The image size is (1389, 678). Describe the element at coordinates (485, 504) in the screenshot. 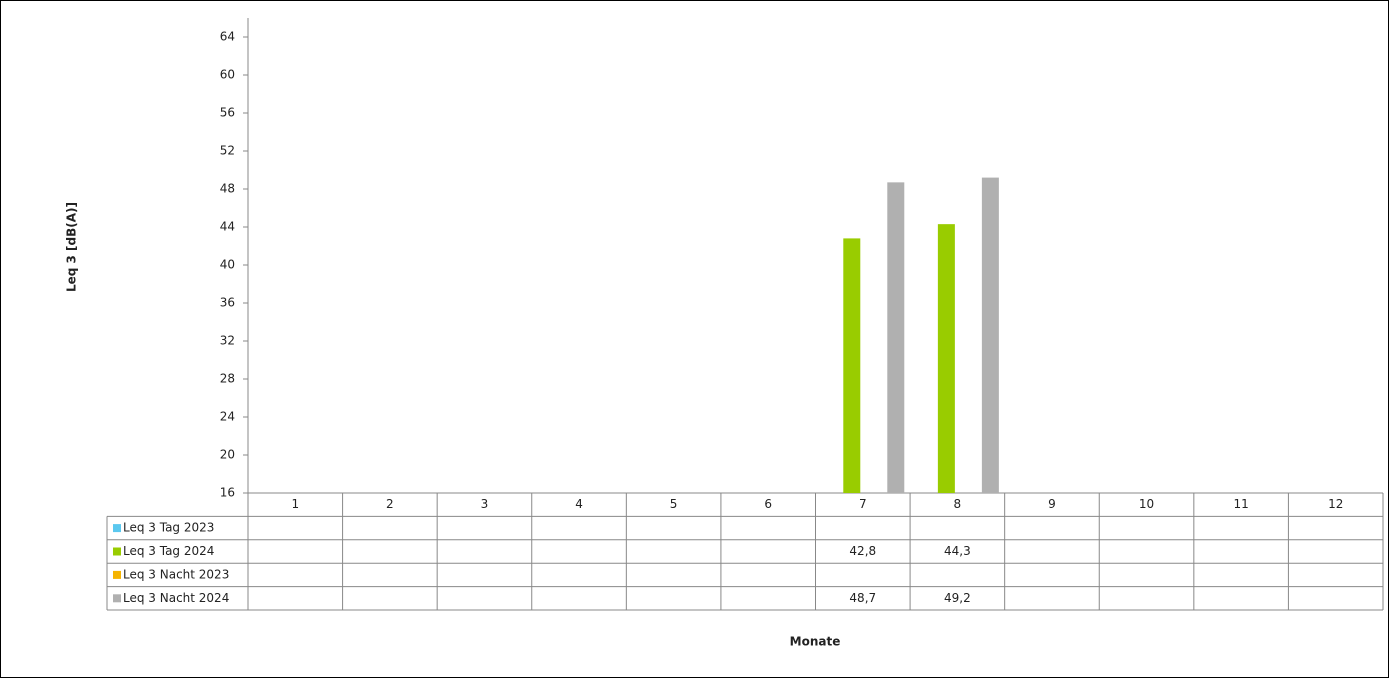

I see `x-tick-label: 3` at that location.